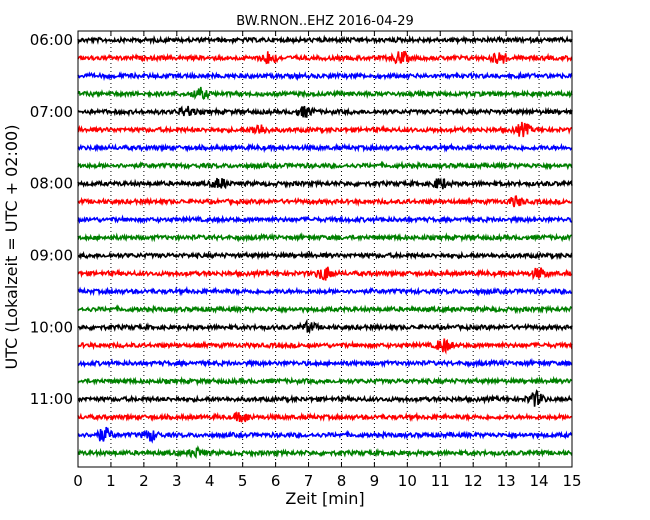  I want to click on x-tick-label: 2, so click(144, 481).